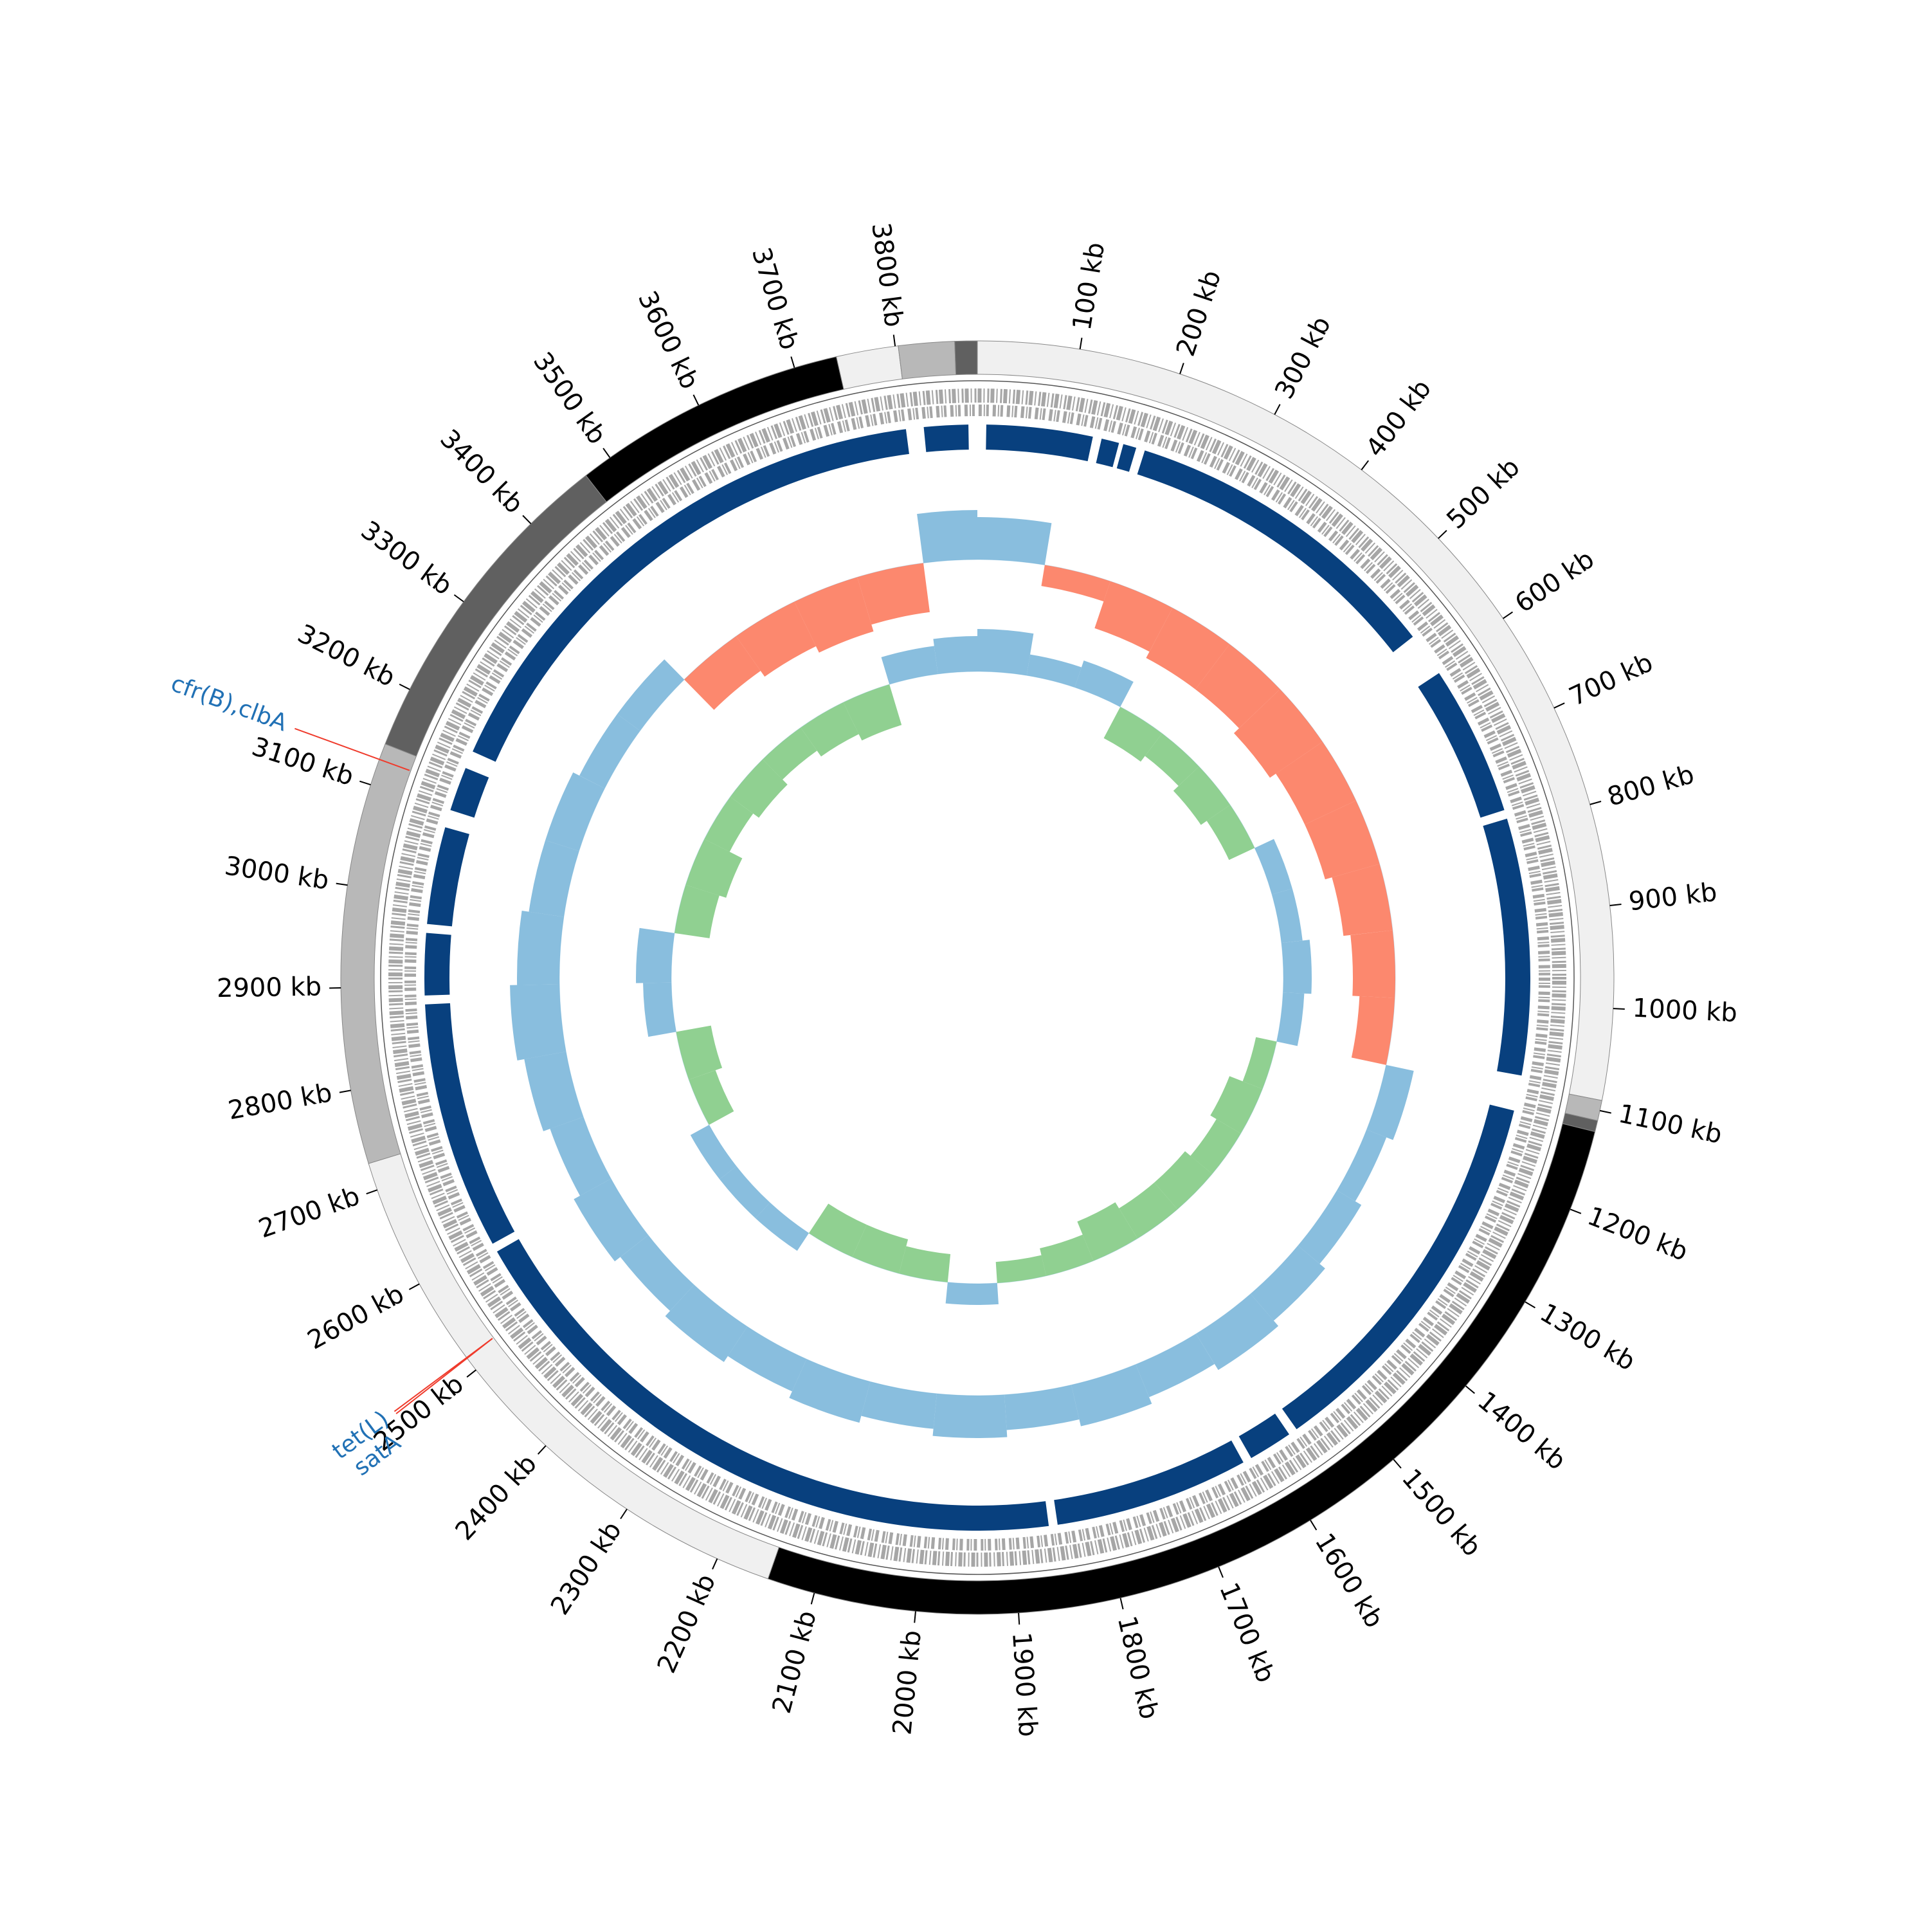 The height and width of the screenshot is (1932, 1929). What do you see at coordinates (280, 1101) in the screenshot?
I see `tick-label: 2800 kb` at bounding box center [280, 1101].